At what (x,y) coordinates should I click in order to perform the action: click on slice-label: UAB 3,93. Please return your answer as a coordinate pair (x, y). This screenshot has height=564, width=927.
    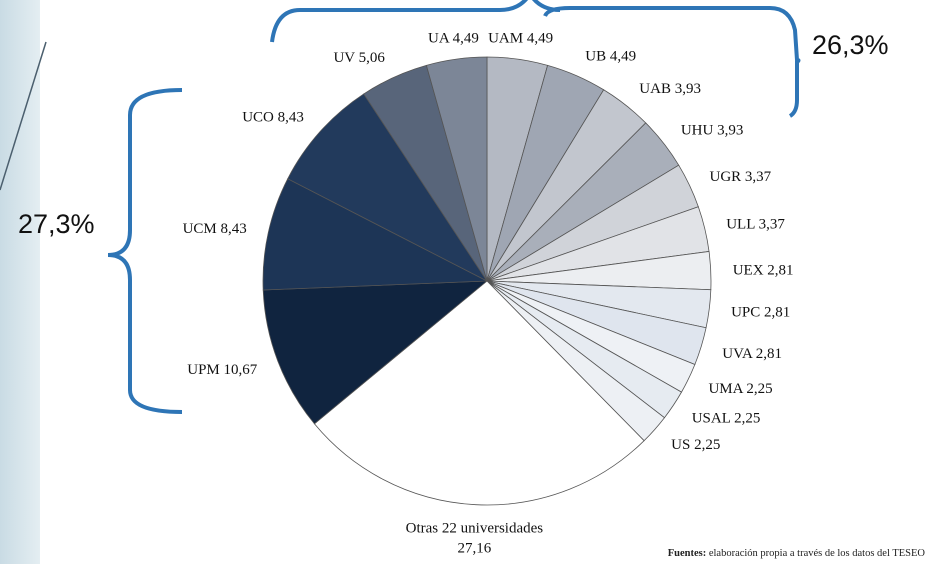
    Looking at the image, I should click on (670, 89).